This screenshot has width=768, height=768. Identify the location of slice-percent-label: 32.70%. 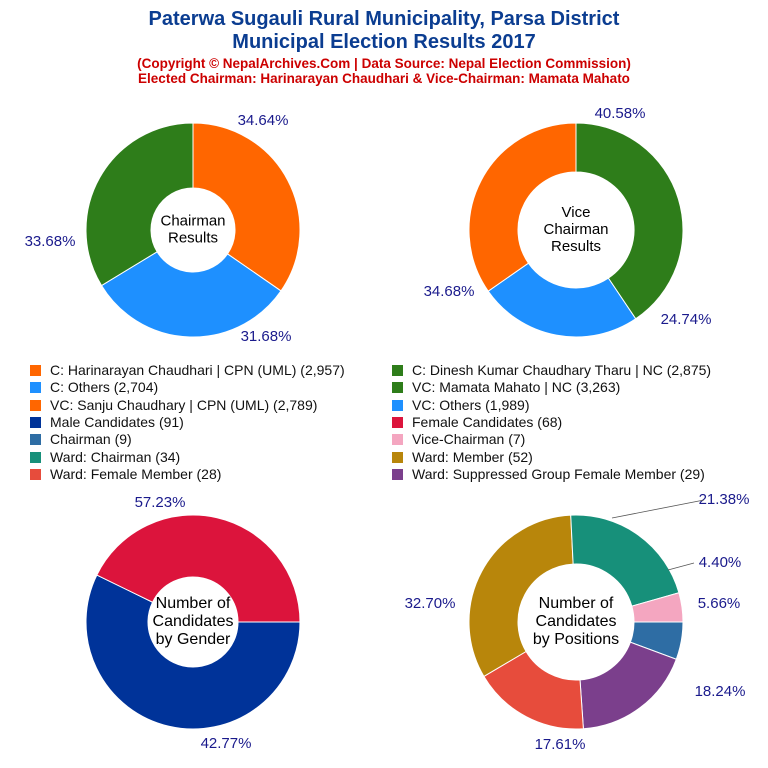
(430, 603).